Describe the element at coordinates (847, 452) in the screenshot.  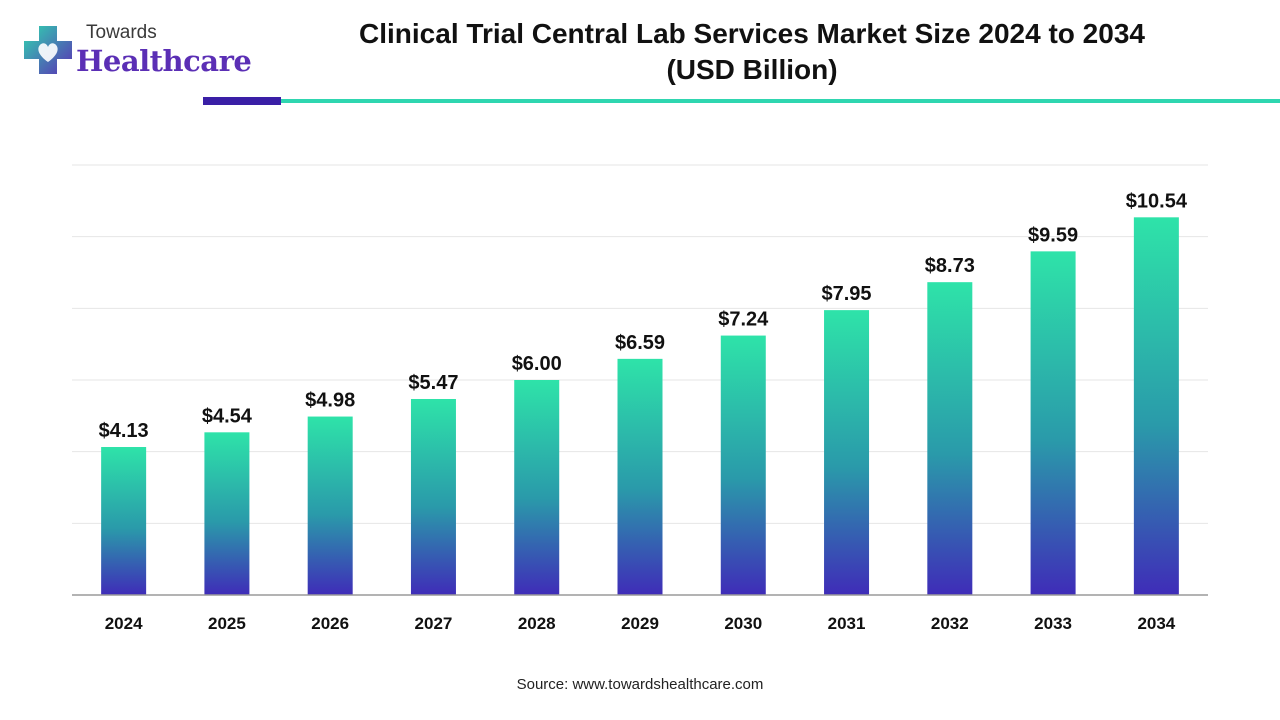
I see `bar-2031` at that location.